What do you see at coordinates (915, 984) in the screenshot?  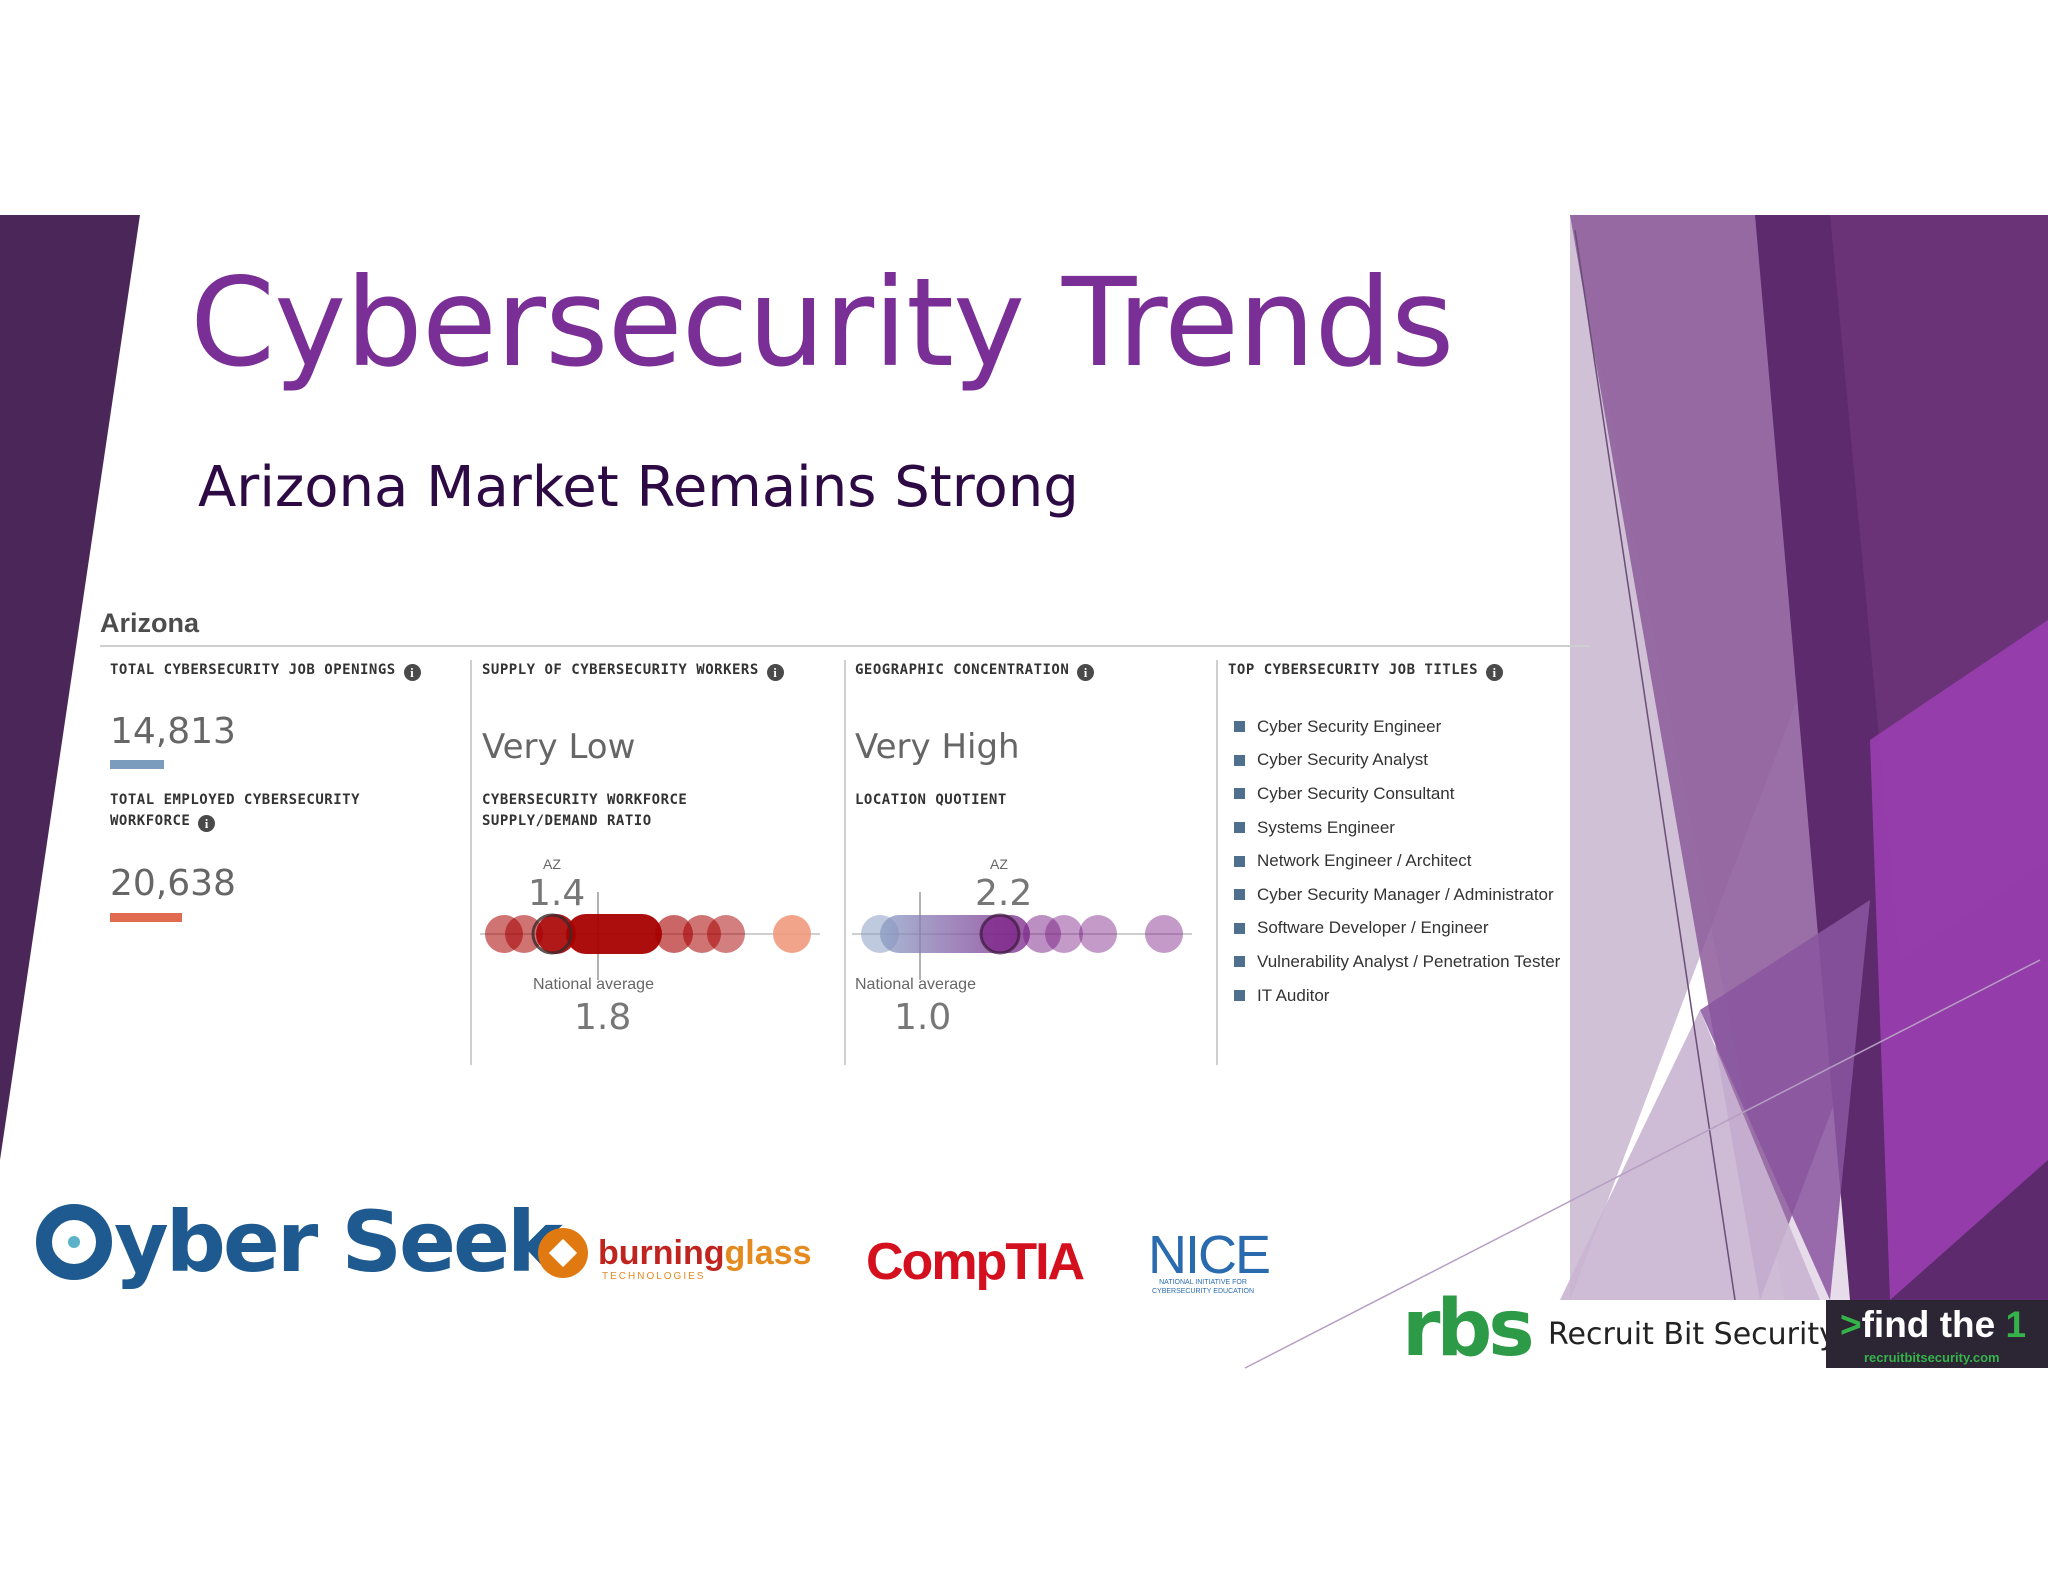 I see `concentration-national-label: National average` at bounding box center [915, 984].